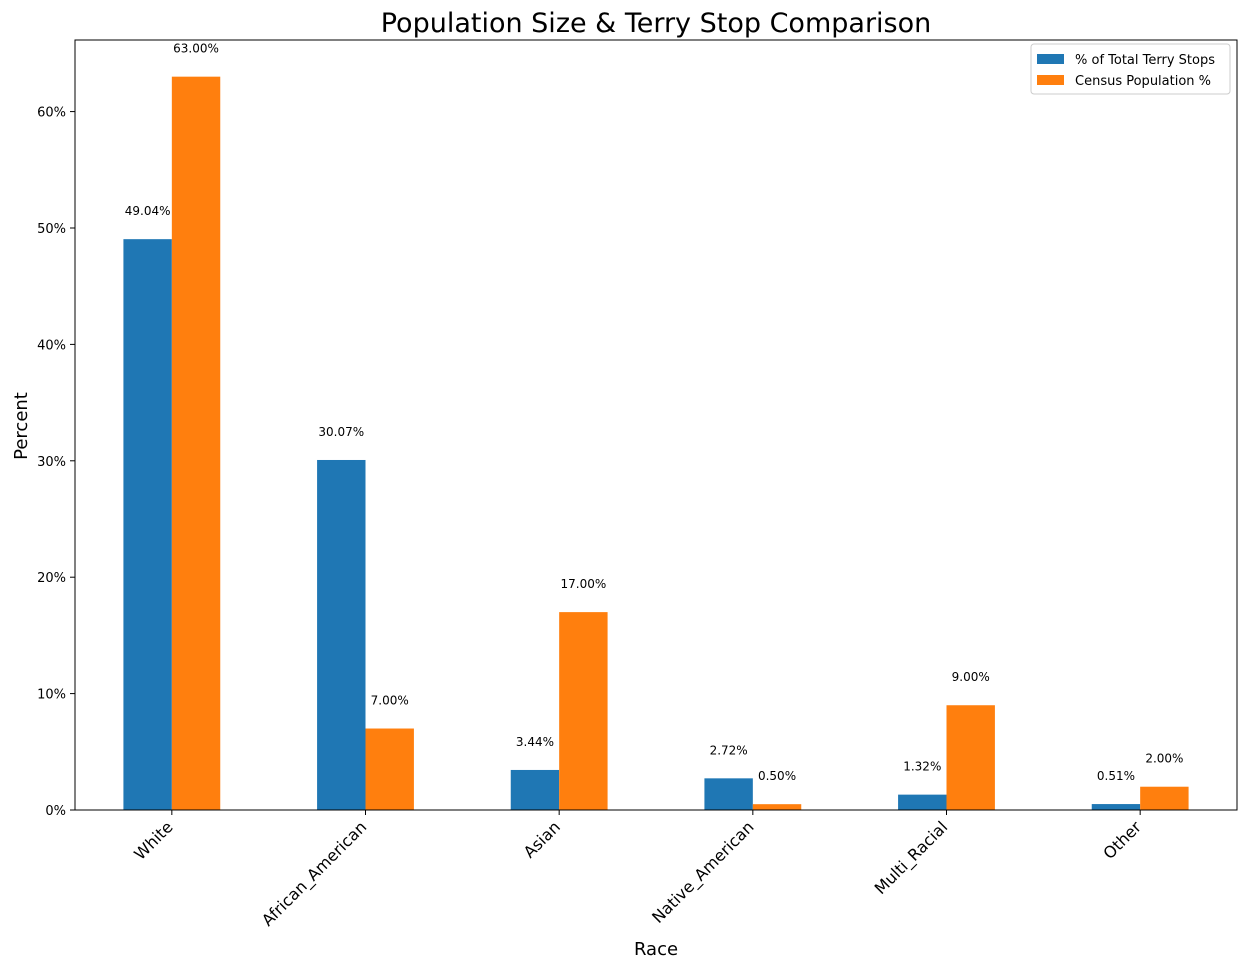 This screenshot has width=1247, height=969. Describe the element at coordinates (314, 873) in the screenshot. I see `x-tick-label: African_American` at that location.